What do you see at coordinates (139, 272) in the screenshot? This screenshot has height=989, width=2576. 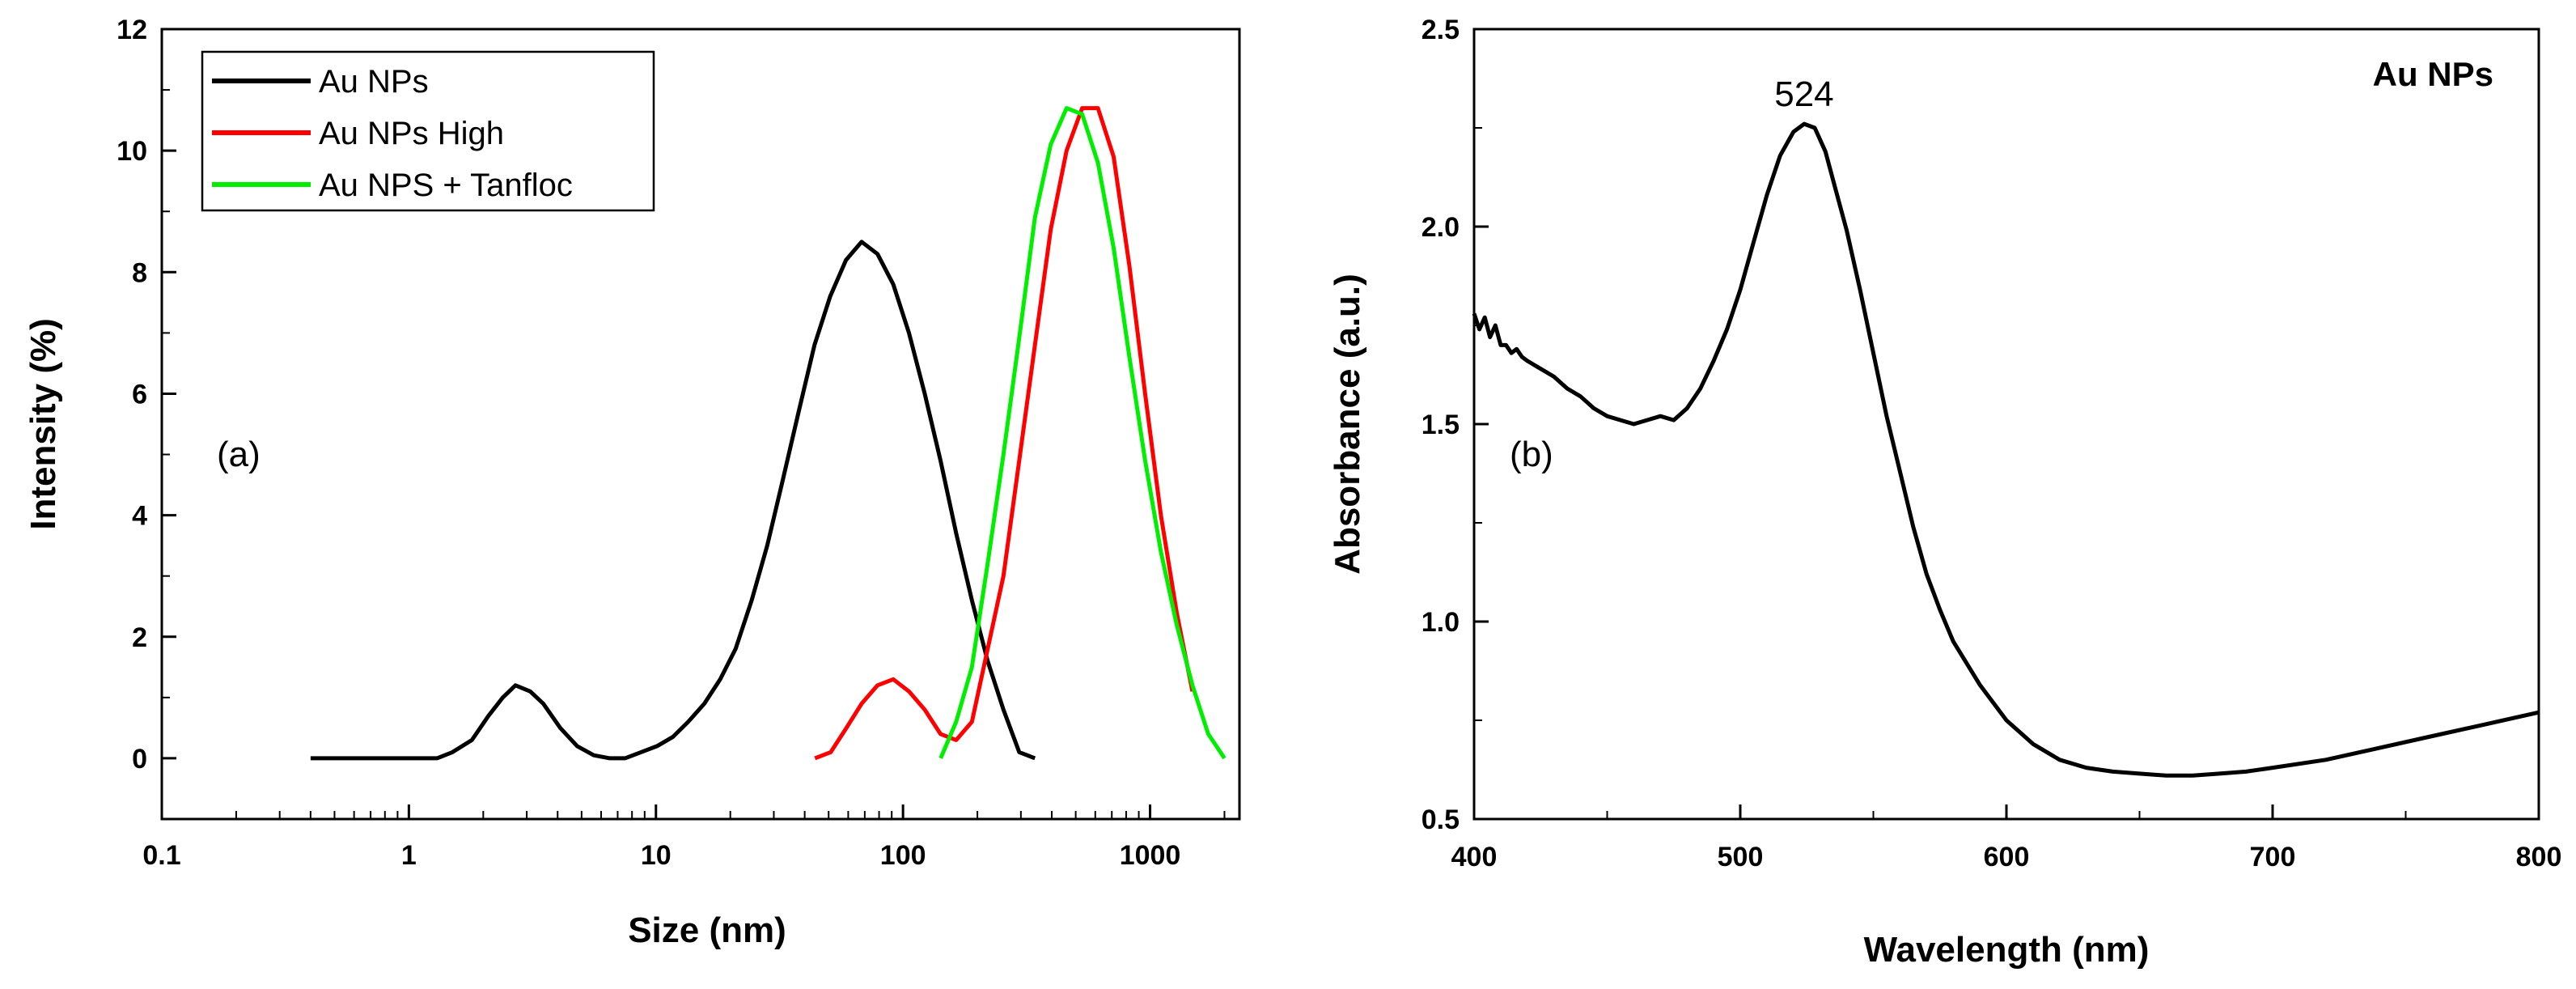 I see `y-tick-label: 8` at bounding box center [139, 272].